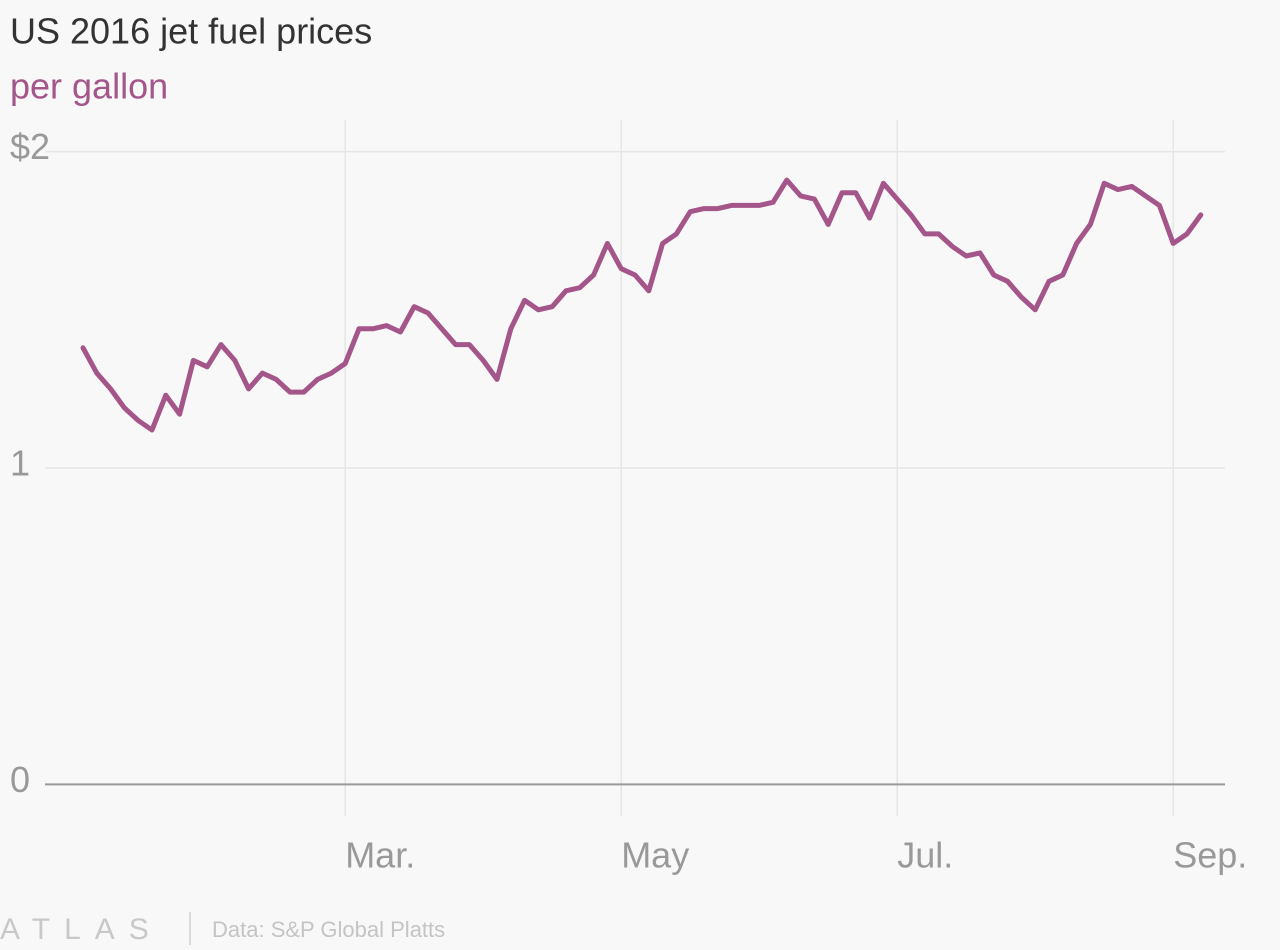 The image size is (1280, 950). I want to click on y-tick-label: $2, so click(30, 146).